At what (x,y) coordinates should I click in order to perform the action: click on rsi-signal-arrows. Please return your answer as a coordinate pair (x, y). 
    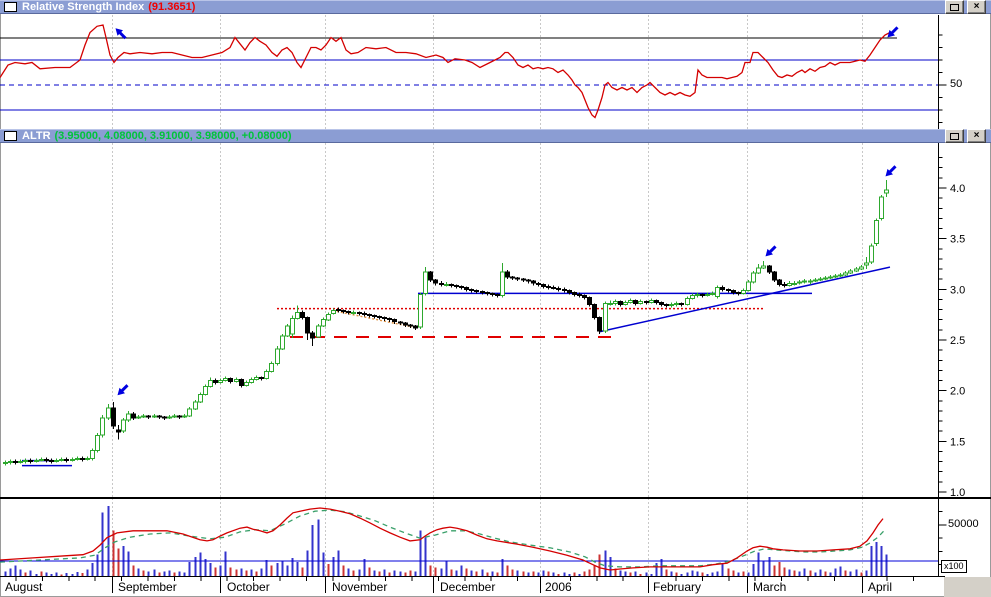
    Looking at the image, I should click on (507, 33).